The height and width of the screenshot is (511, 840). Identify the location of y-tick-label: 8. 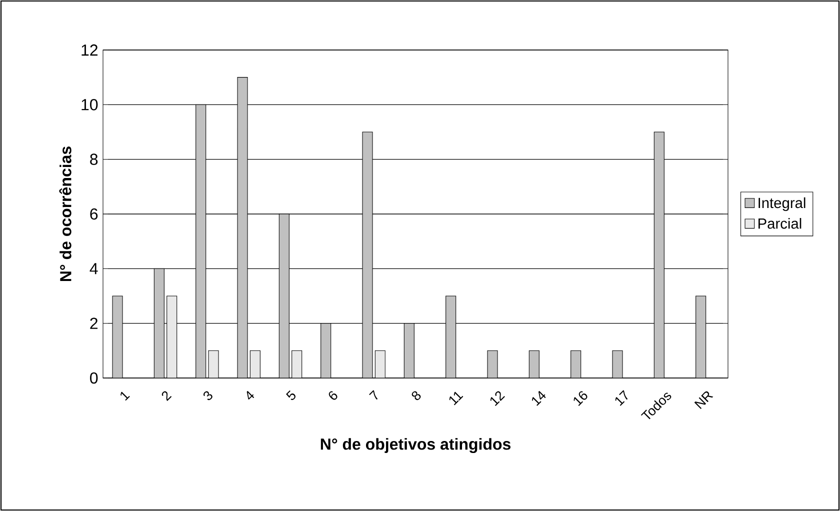
(94, 159).